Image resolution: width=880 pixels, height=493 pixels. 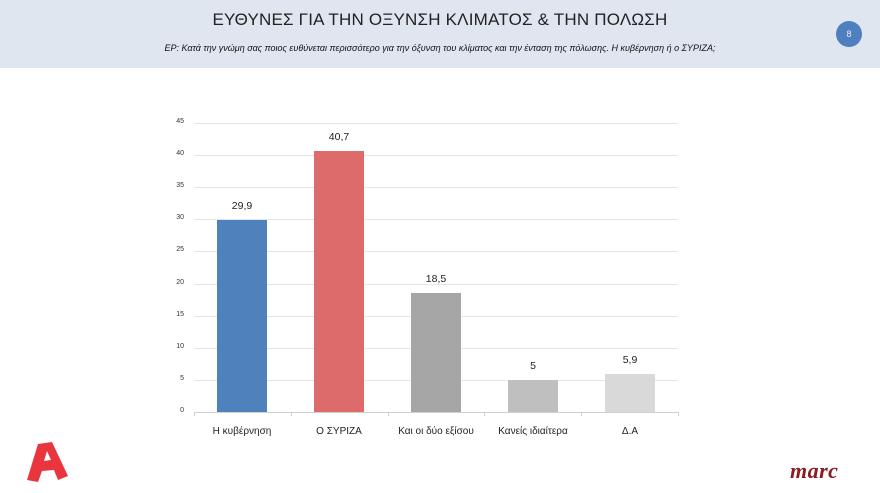 I want to click on category-label: Κανείς ιδιαίτερα, so click(x=533, y=431).